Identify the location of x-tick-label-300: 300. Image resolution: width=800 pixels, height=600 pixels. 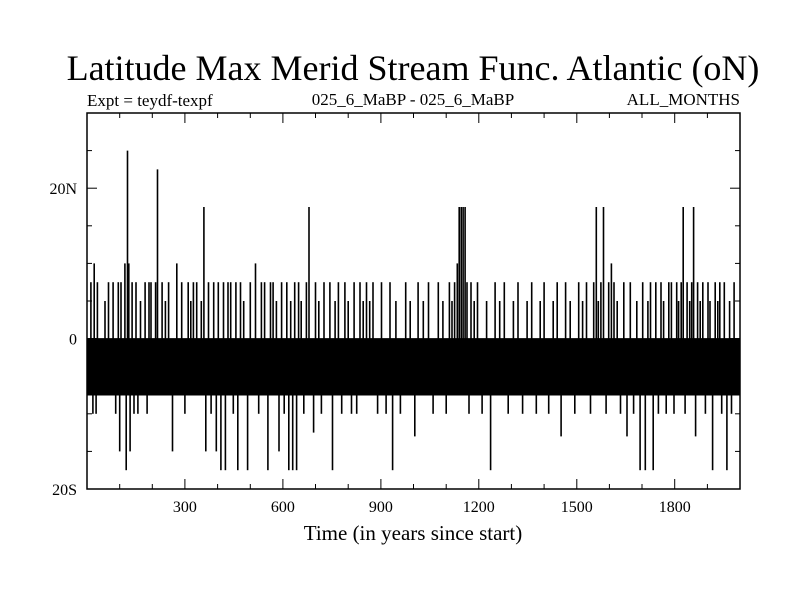
(185, 507).